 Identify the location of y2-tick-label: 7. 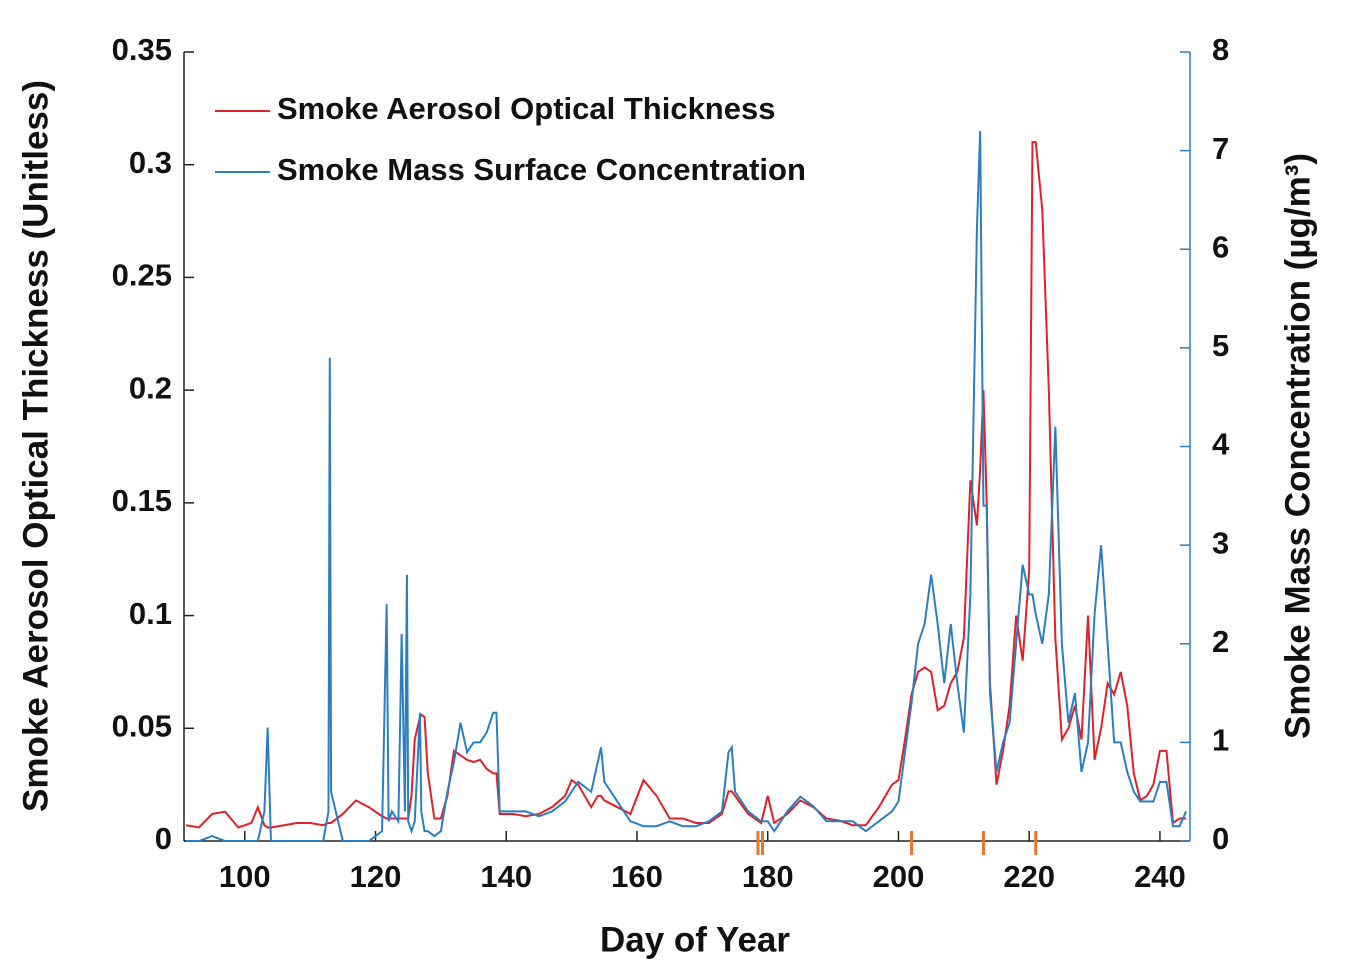
(1220, 148).